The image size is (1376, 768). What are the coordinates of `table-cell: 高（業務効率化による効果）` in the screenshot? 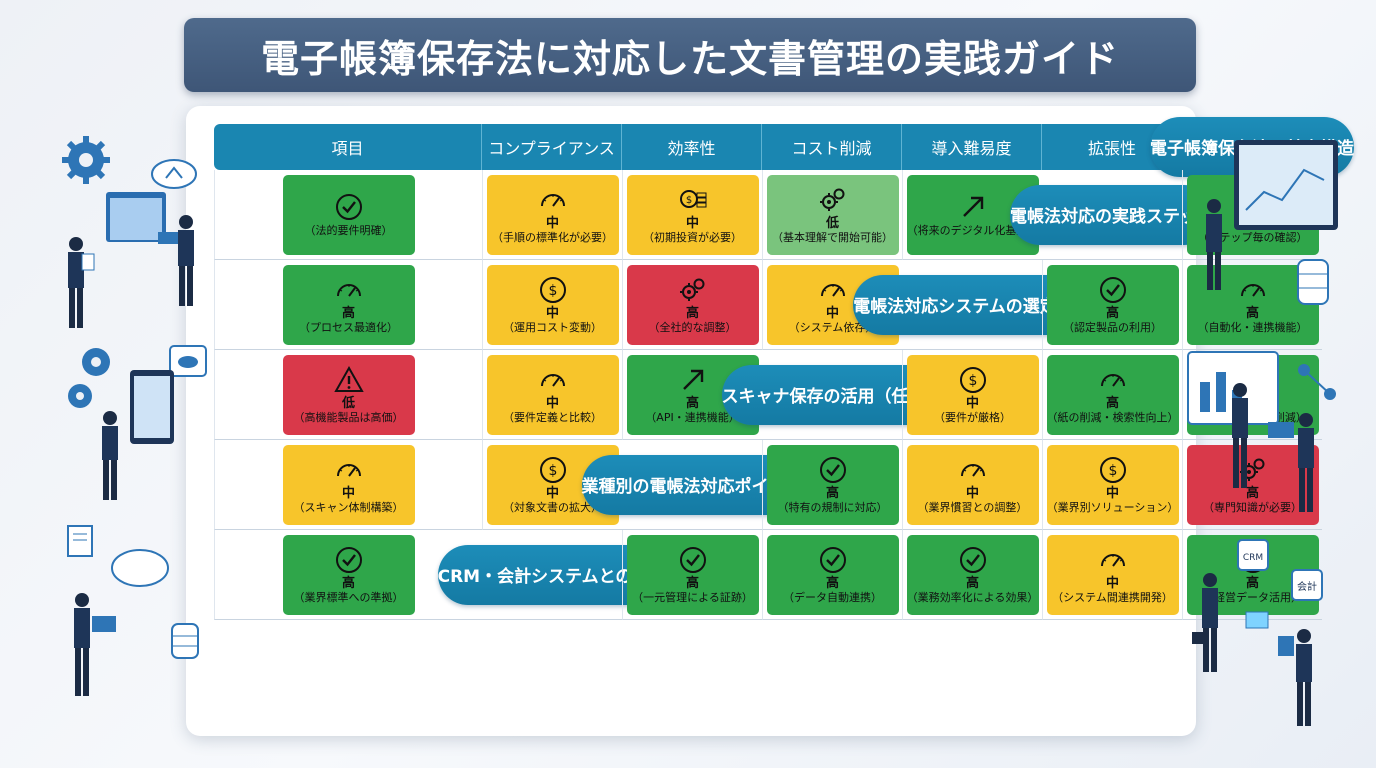 It's located at (972, 575).